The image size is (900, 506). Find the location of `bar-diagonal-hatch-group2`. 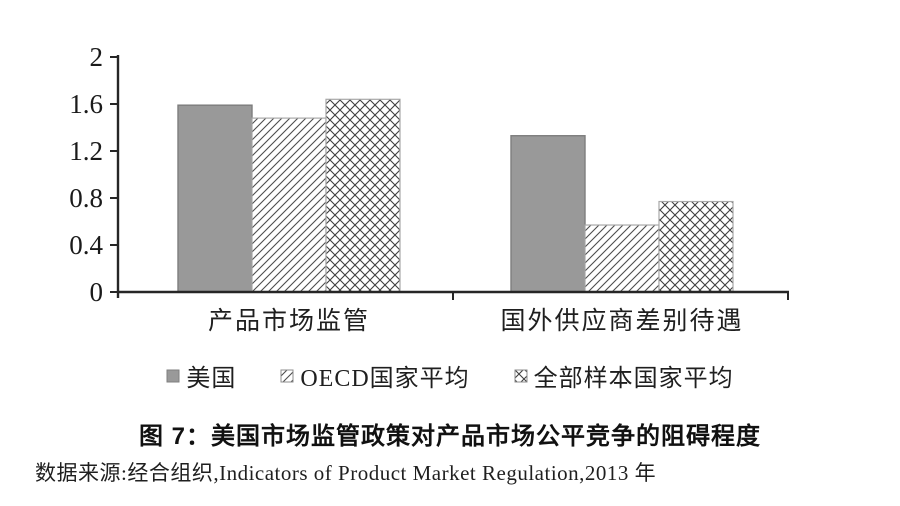

bar-diagonal-hatch-group2 is located at coordinates (622, 258).